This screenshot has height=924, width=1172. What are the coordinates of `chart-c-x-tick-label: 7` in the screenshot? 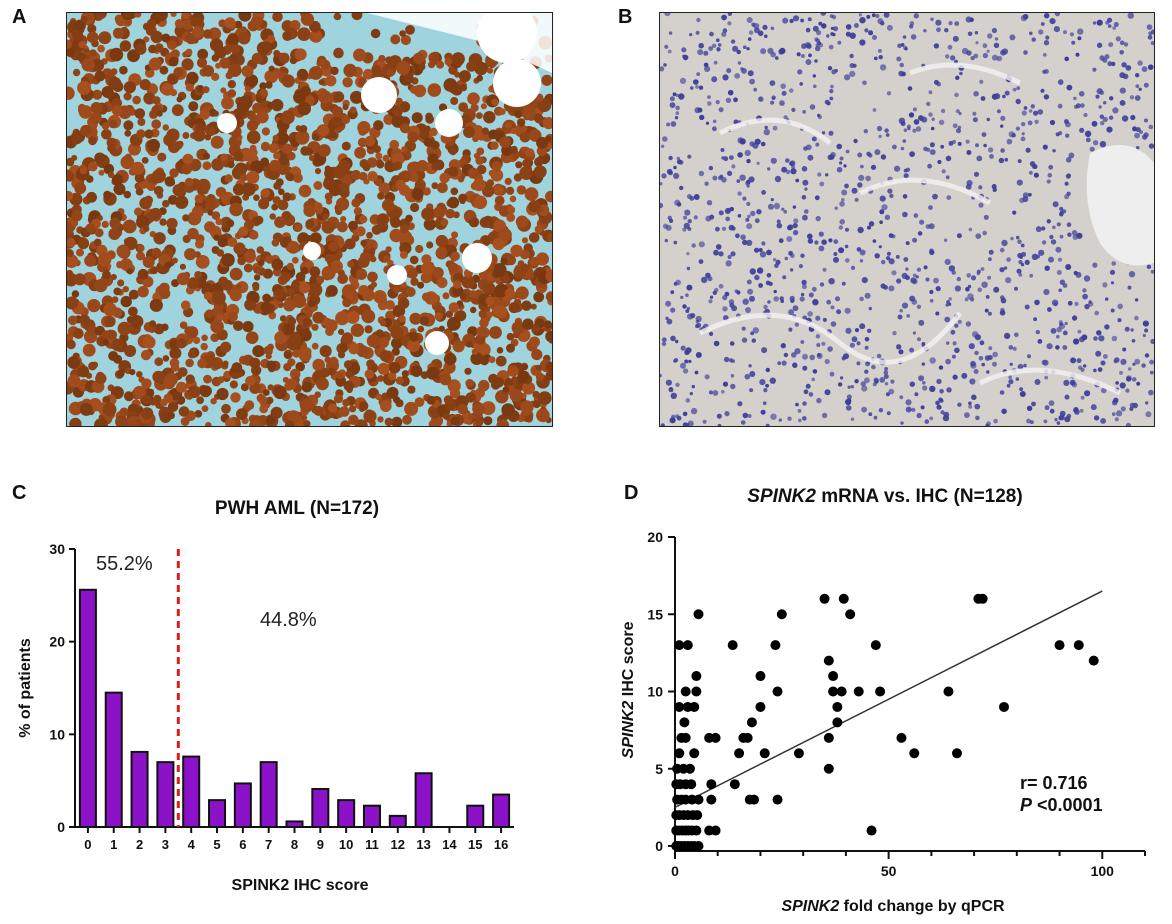 It's located at (268, 844).